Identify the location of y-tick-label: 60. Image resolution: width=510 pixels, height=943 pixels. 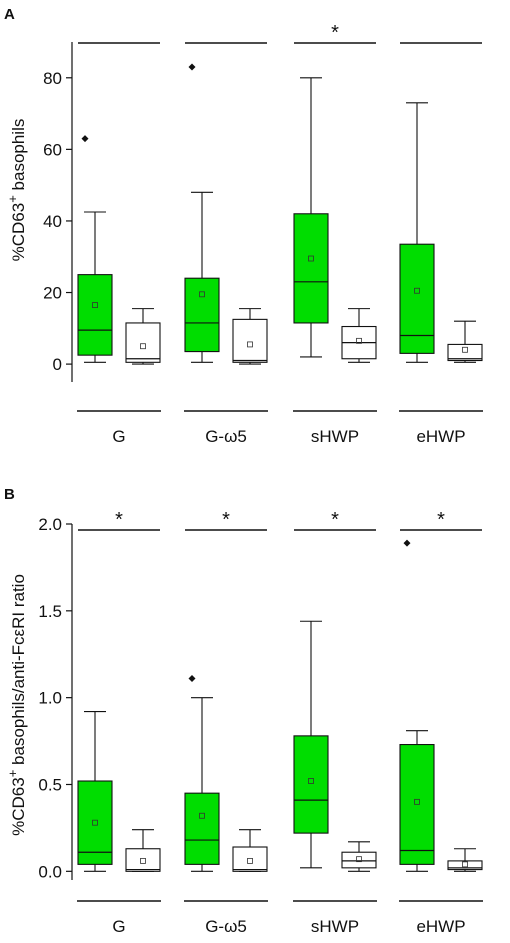
(52, 149).